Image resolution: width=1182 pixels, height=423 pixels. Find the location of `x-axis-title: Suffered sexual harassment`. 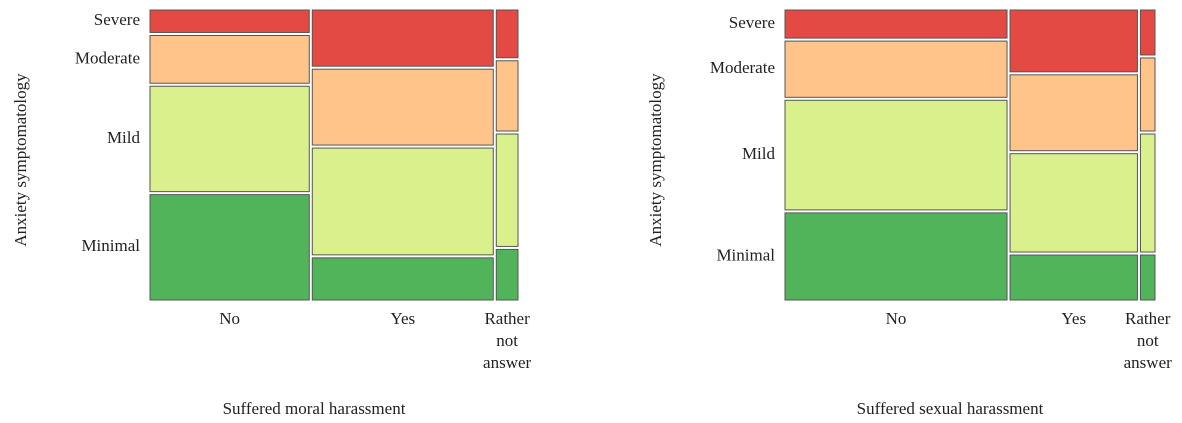

x-axis-title: Suffered sexual harassment is located at coordinates (950, 408).